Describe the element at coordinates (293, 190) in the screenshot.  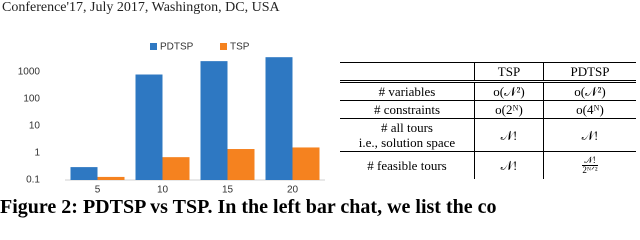
I see `x-tick-label: 20` at that location.